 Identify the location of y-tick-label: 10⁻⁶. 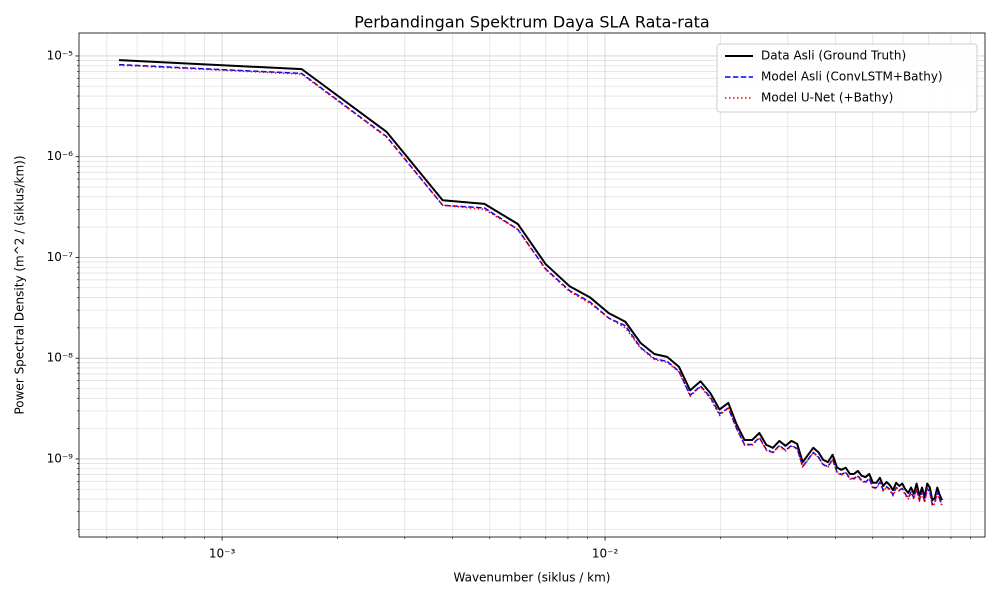
(60, 156).